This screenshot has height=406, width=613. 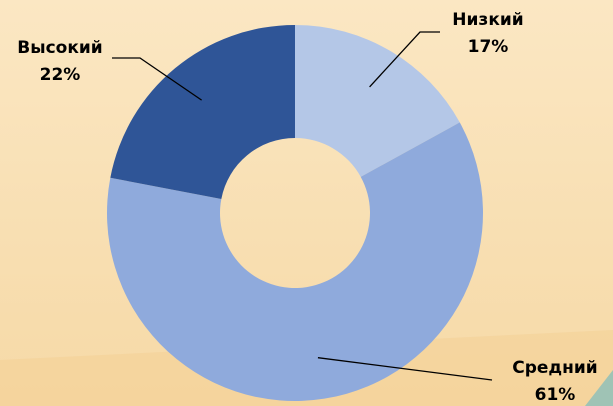 What do you see at coordinates (554, 368) in the screenshot?
I see `category-label: Средний` at bounding box center [554, 368].